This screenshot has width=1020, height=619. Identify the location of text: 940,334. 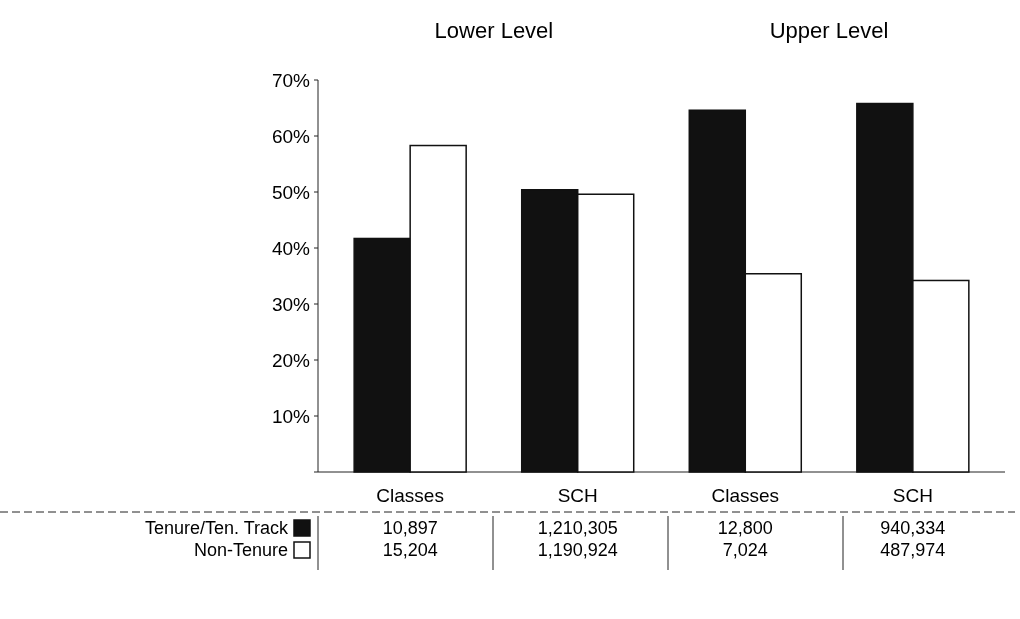
(913, 528).